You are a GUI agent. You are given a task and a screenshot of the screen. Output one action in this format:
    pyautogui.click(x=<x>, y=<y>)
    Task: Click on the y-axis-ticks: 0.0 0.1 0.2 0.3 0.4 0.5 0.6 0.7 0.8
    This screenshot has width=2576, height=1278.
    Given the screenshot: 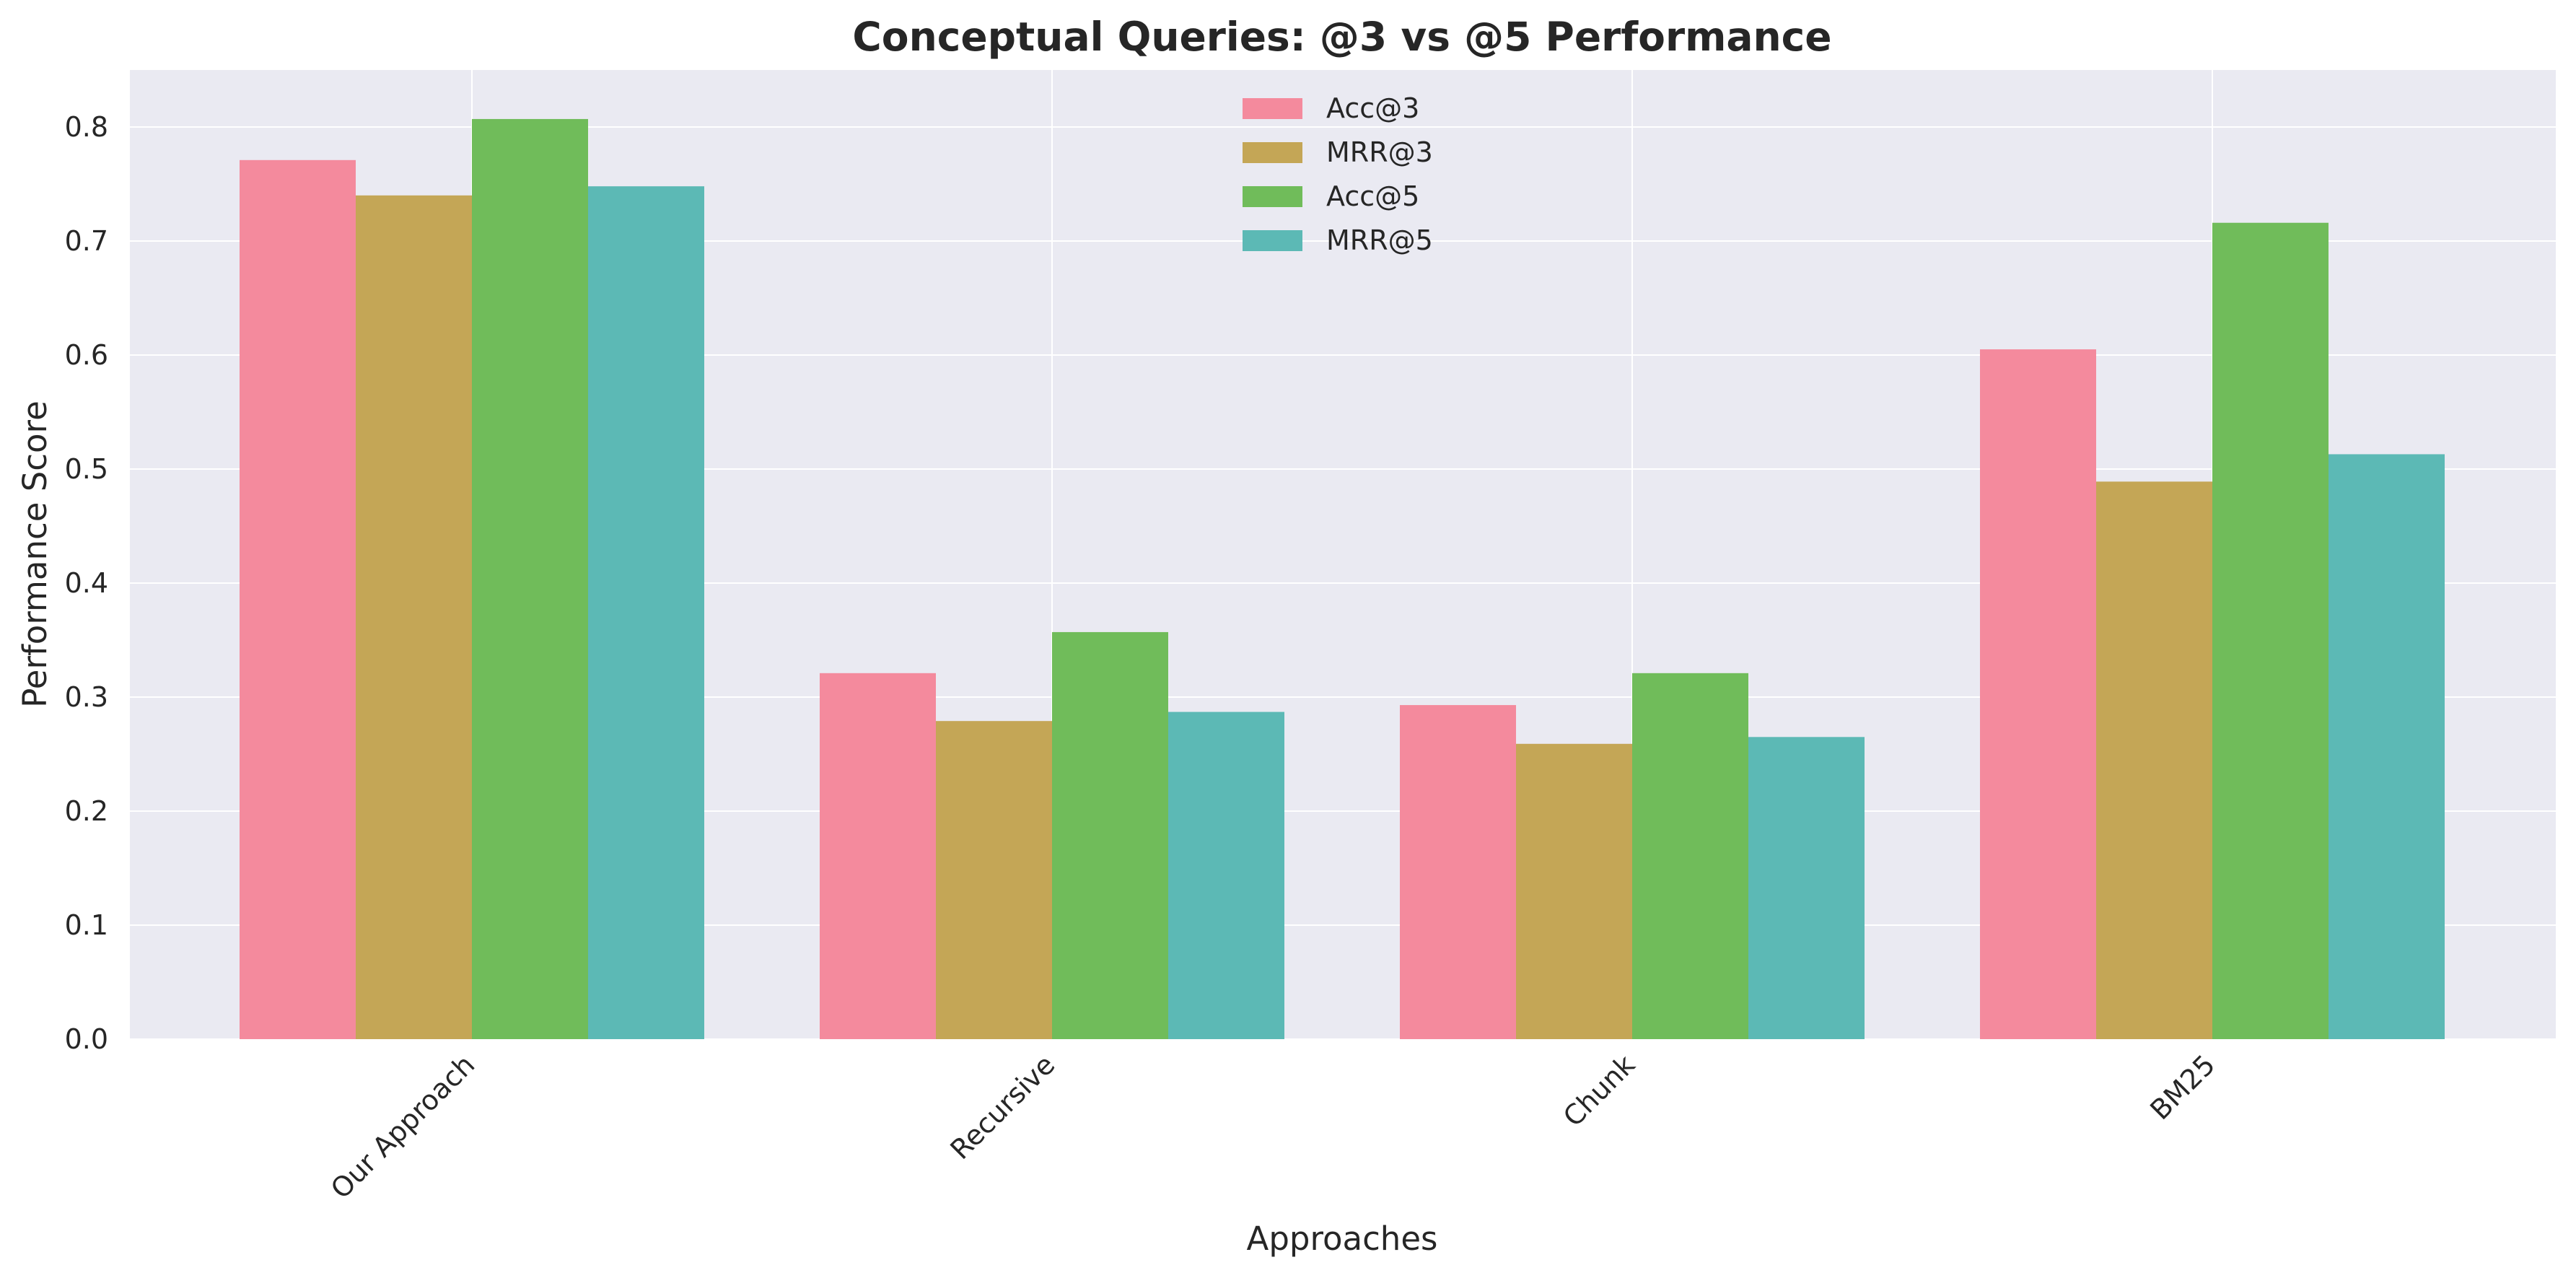 What is the action you would take?
    pyautogui.click(x=86, y=583)
    